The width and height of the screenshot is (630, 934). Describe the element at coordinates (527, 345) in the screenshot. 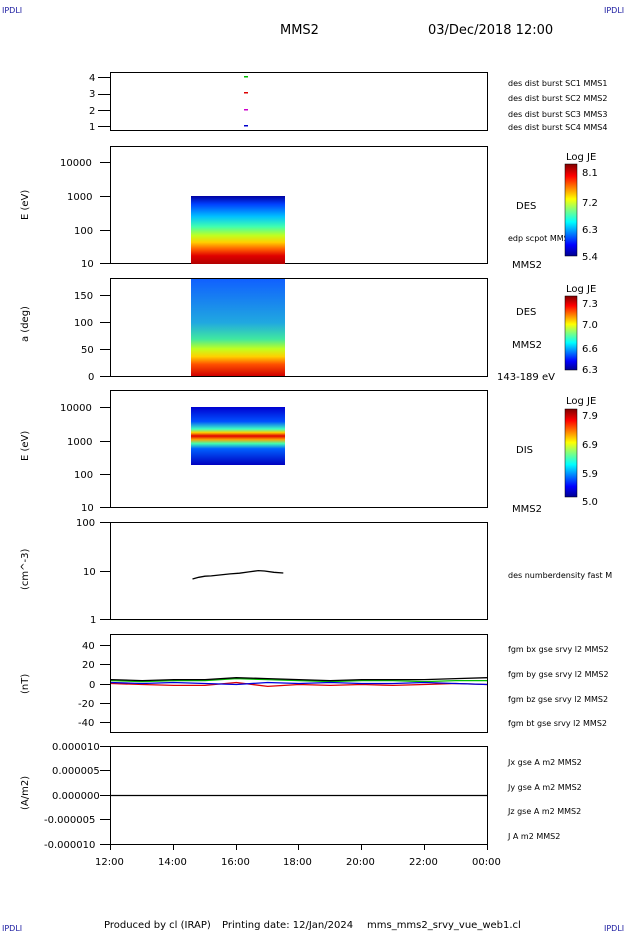

I see `panel-3-spacecraft: MMS2` at that location.